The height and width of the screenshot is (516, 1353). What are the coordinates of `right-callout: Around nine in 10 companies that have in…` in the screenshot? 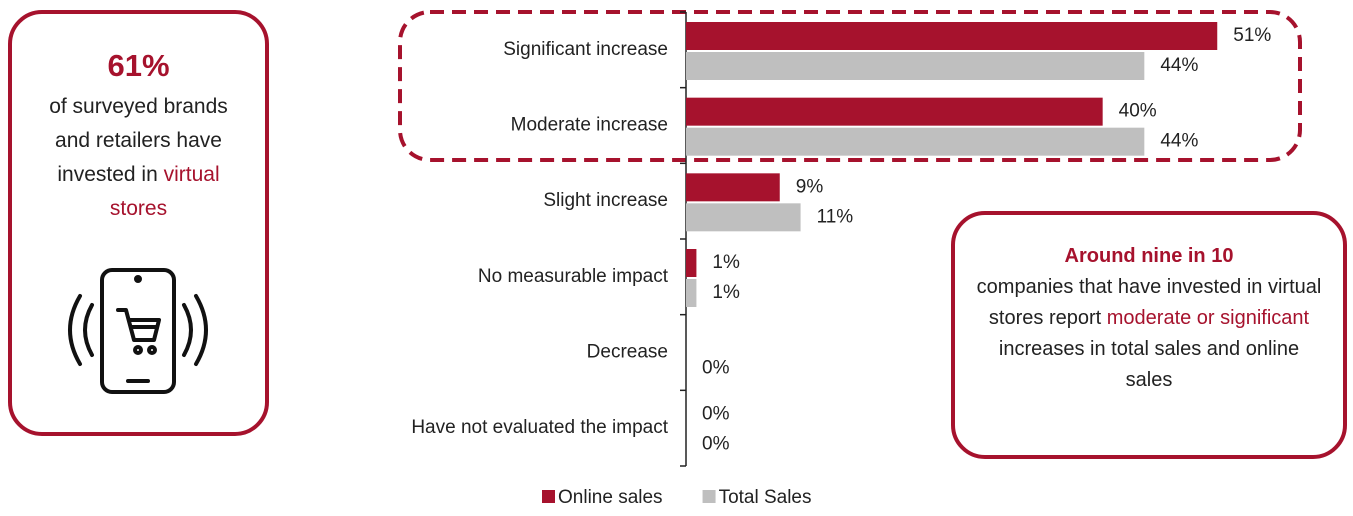 It's located at (1149, 335).